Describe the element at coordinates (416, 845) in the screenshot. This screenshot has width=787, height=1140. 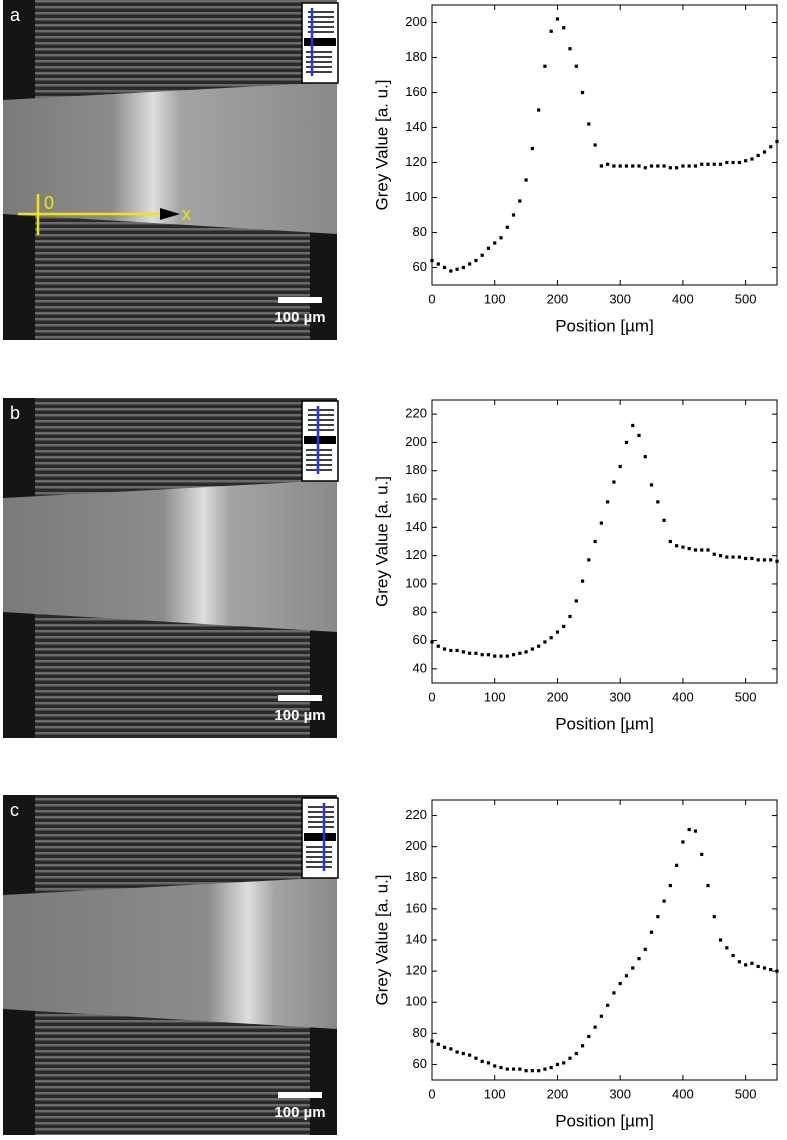
I see `y-tick-label: 200` at that location.